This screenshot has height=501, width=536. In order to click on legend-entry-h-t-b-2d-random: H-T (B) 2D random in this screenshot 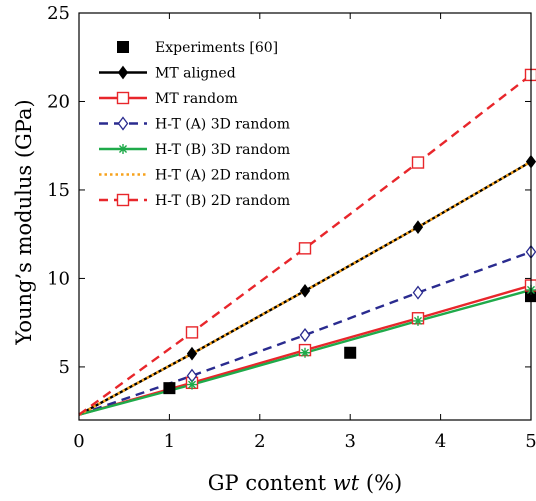, I will do `click(194, 201)`.